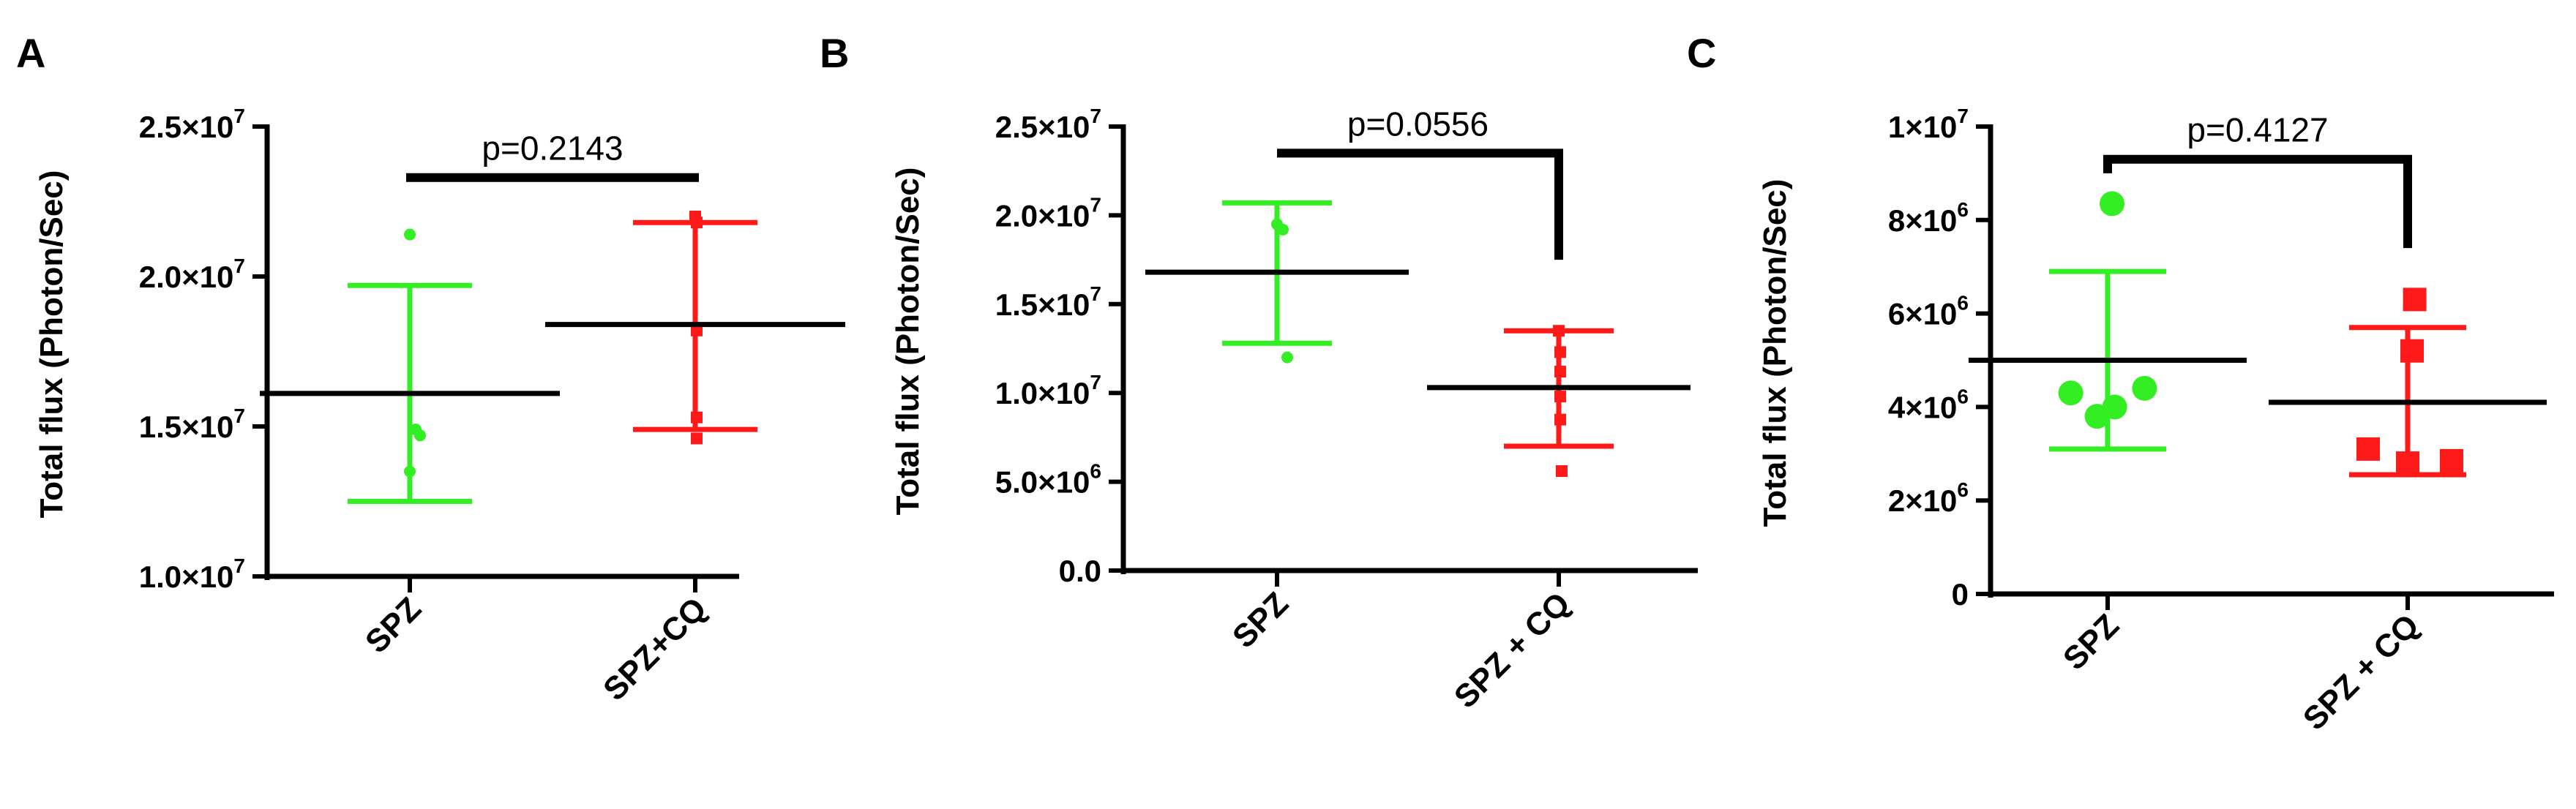 The height and width of the screenshot is (809, 2576). Describe the element at coordinates (1418, 124) in the screenshot. I see `p-value-label: p=0.0556` at that location.